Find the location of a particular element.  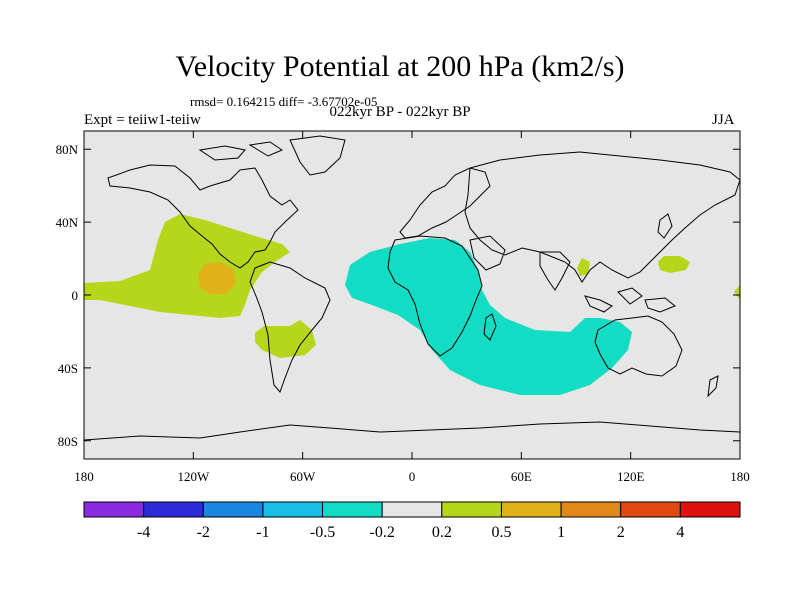

coast-india is located at coordinates (555, 271).